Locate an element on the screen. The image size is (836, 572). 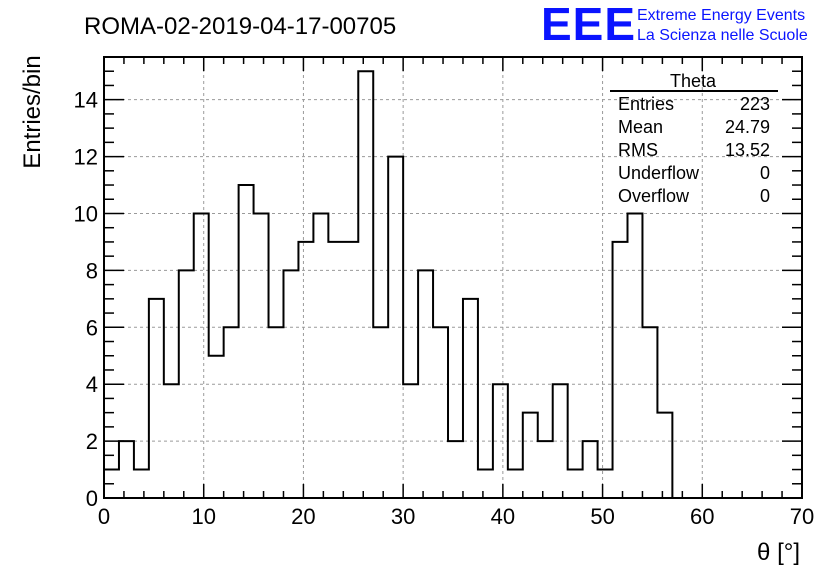
stats-label: RMS is located at coordinates (638, 150).